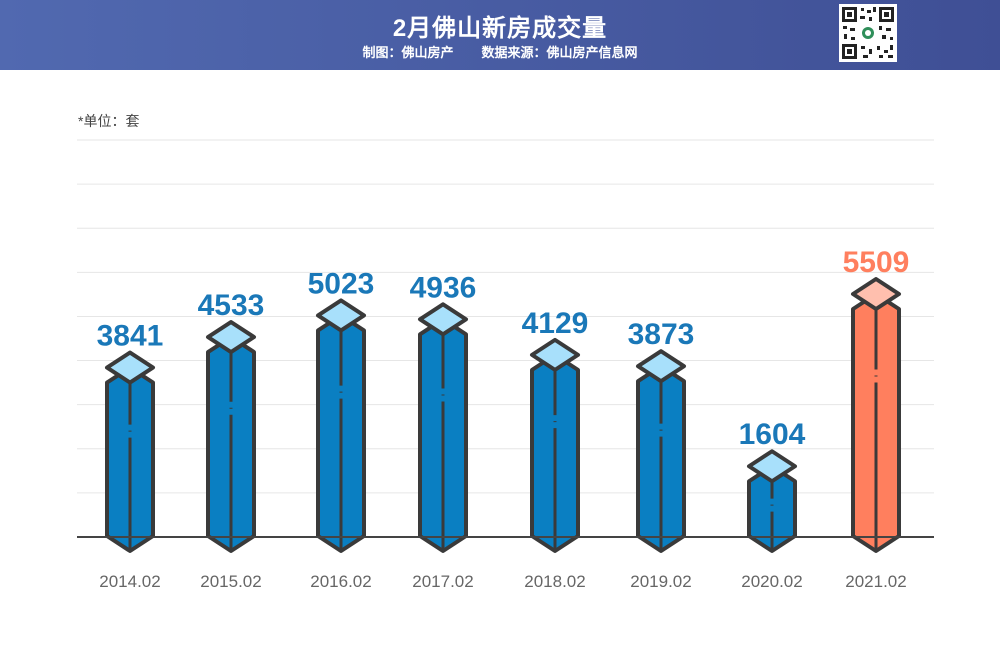 This screenshot has width=1000, height=651. Describe the element at coordinates (442, 581) in the screenshot. I see `x-tick-label: 2017.02` at that location.